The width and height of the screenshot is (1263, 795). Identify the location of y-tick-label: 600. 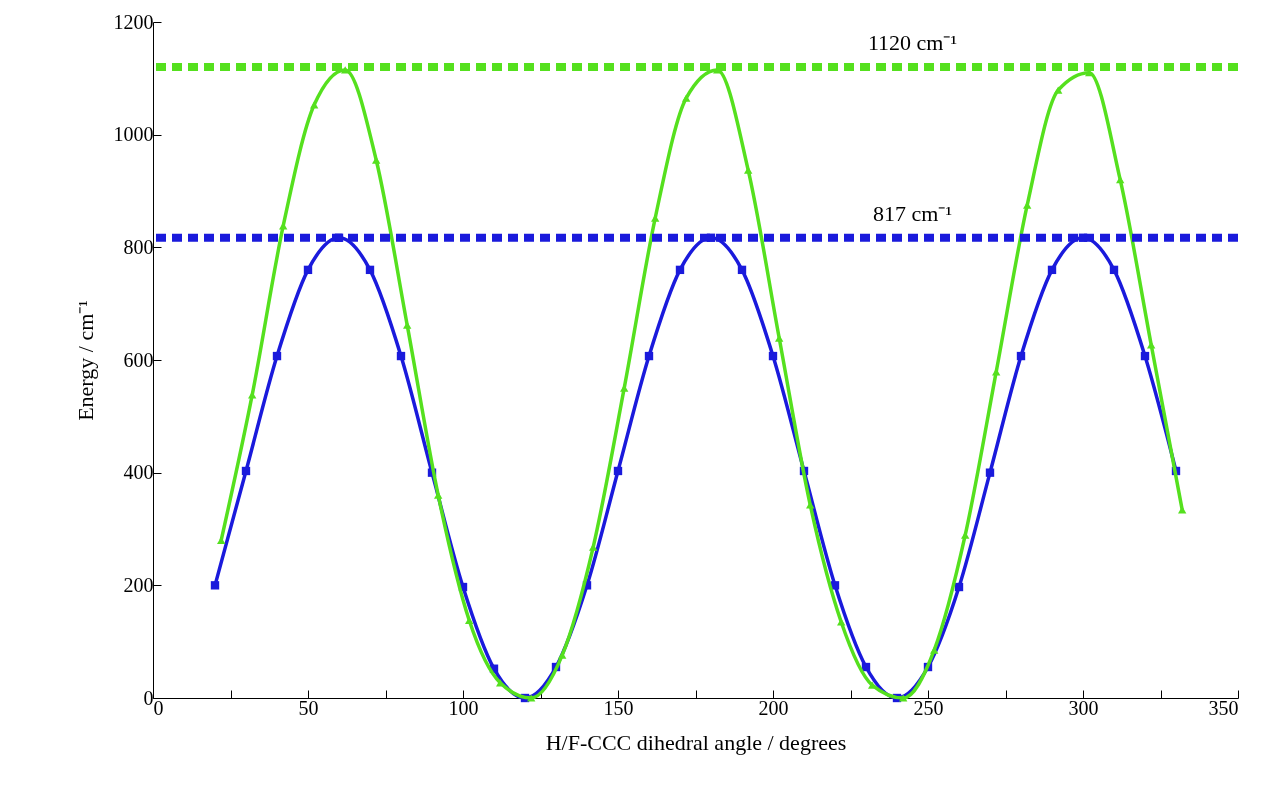
(138, 359).